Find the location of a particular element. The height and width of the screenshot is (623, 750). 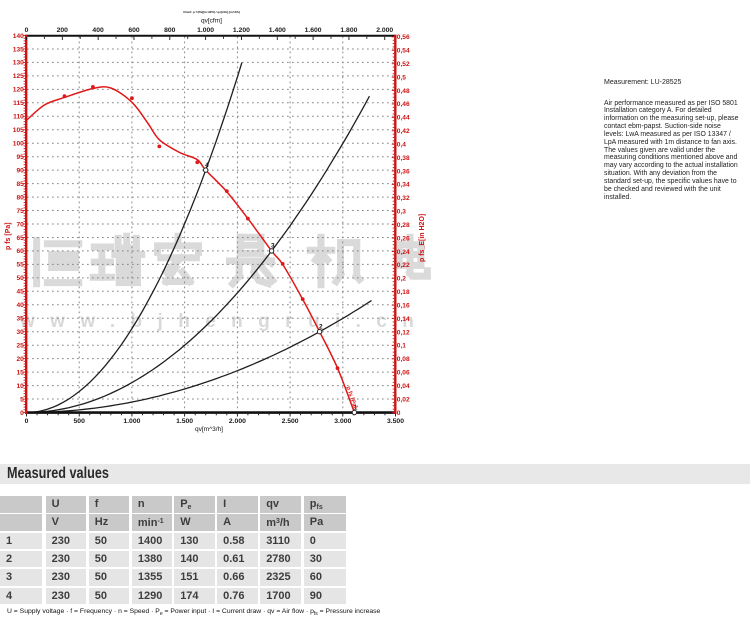

svg-text: 0,14 is located at coordinates (403, 319).